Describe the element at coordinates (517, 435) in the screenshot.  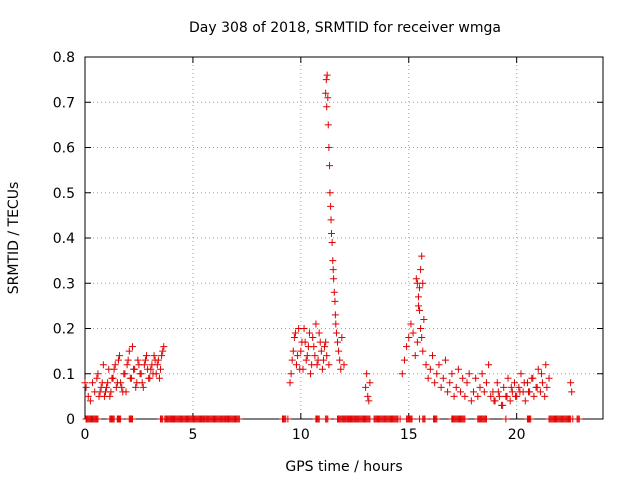
I see `x-tick-label: 20` at that location.